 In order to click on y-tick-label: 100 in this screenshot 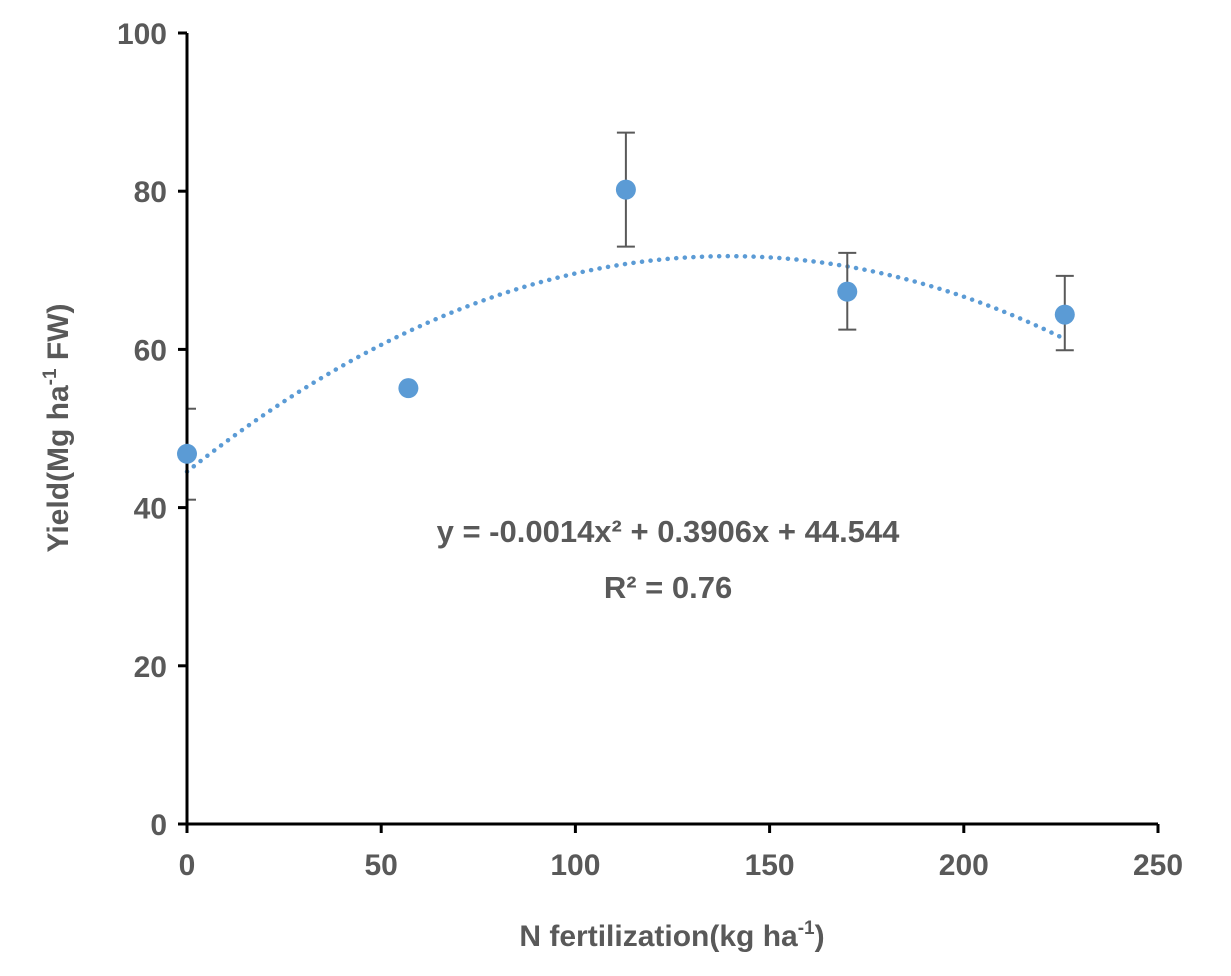, I will do `click(142, 34)`.